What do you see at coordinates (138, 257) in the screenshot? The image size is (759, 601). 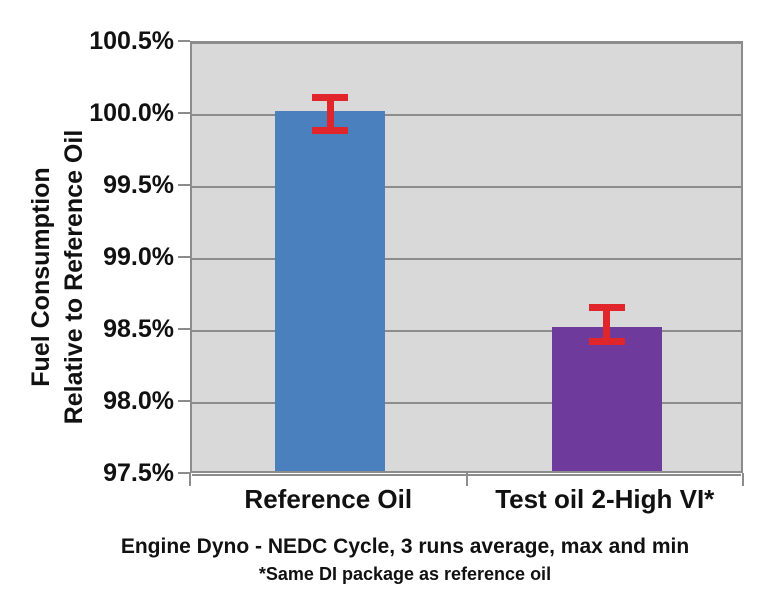 I see `y-axis-tick-label: 99.0%` at bounding box center [138, 257].